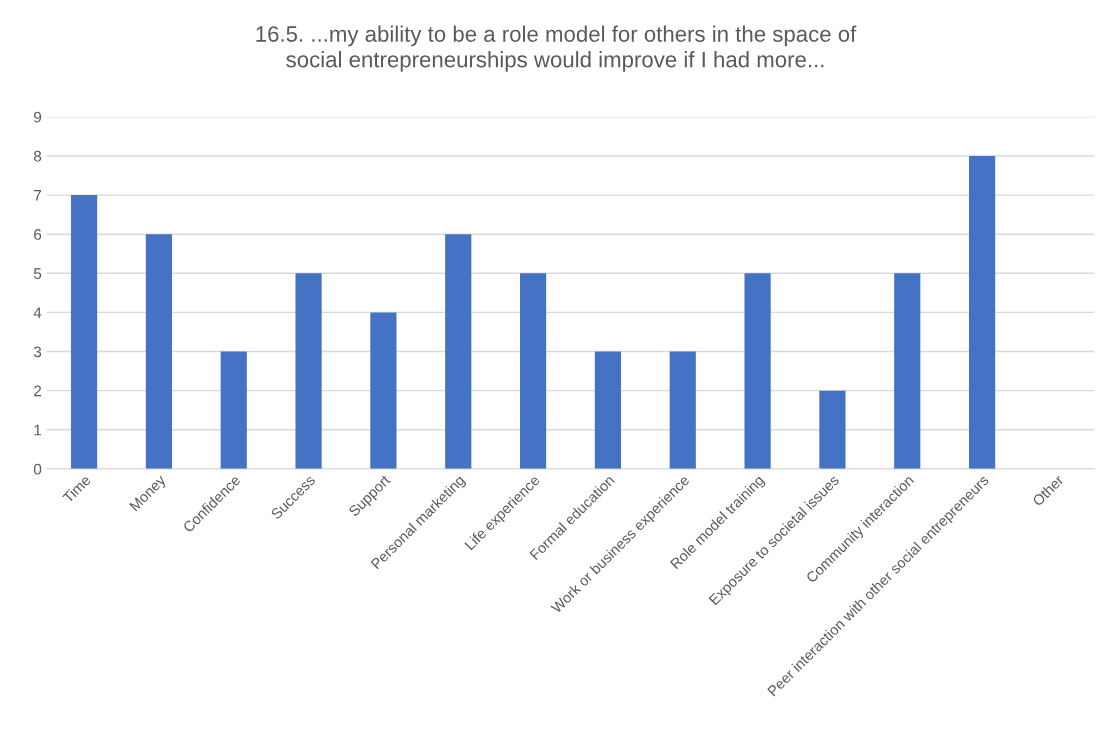 This screenshot has height=749, width=1111. I want to click on y-tick-label: 9, so click(38, 117).